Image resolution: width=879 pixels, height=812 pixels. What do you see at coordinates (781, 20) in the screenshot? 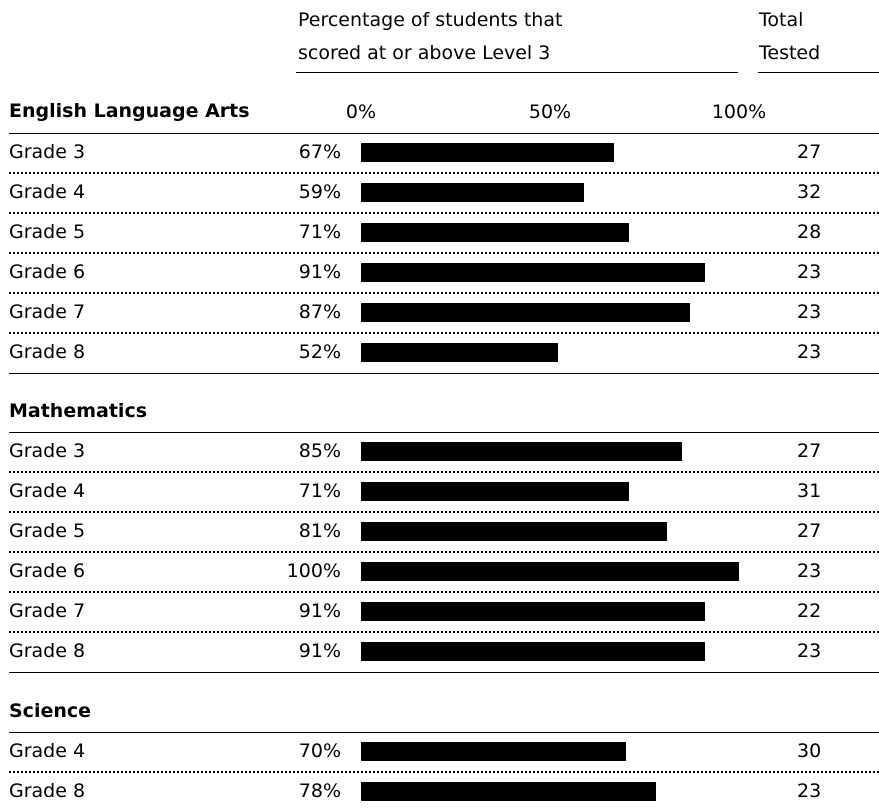
I see `total-header-line1: Total` at bounding box center [781, 20].